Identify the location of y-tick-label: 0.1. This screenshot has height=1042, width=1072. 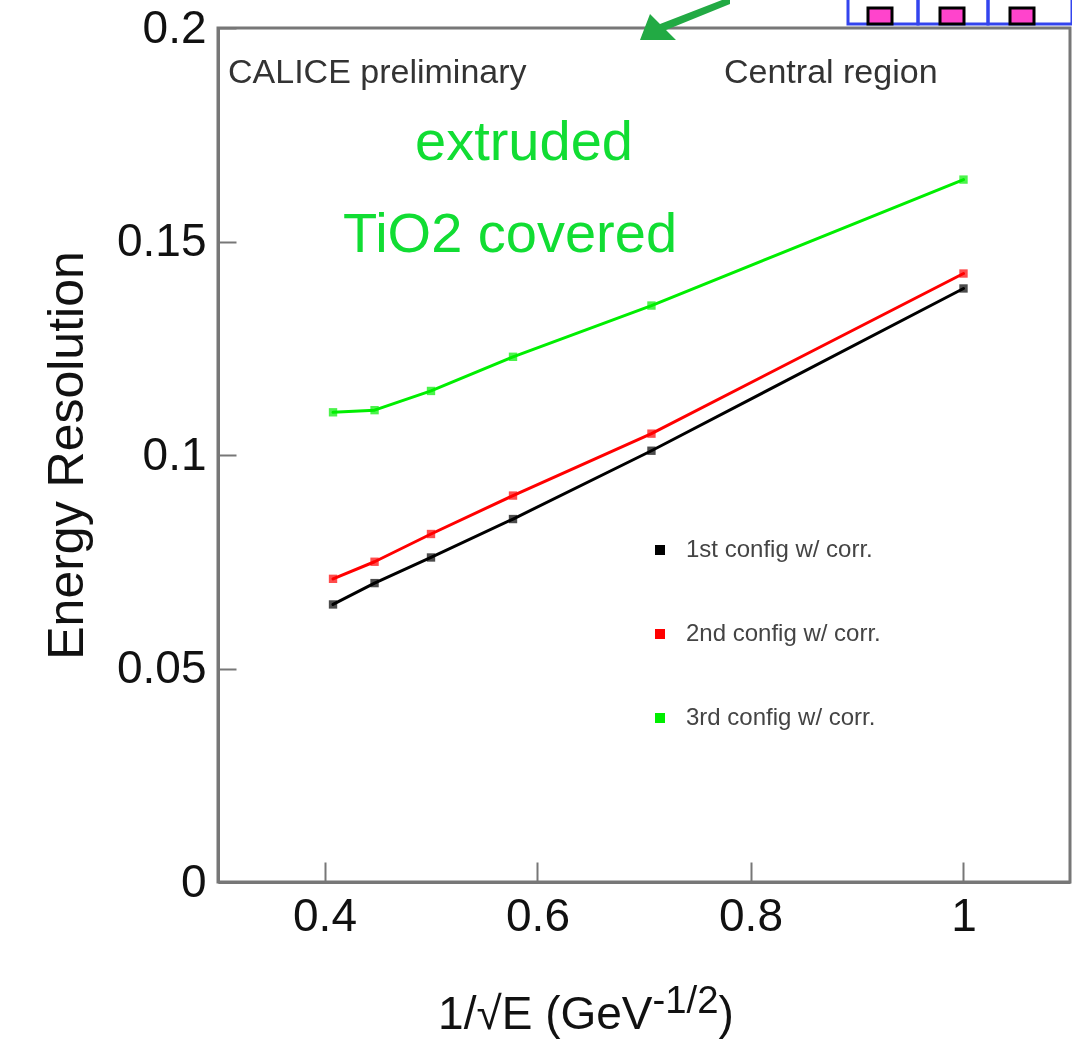
(174, 453).